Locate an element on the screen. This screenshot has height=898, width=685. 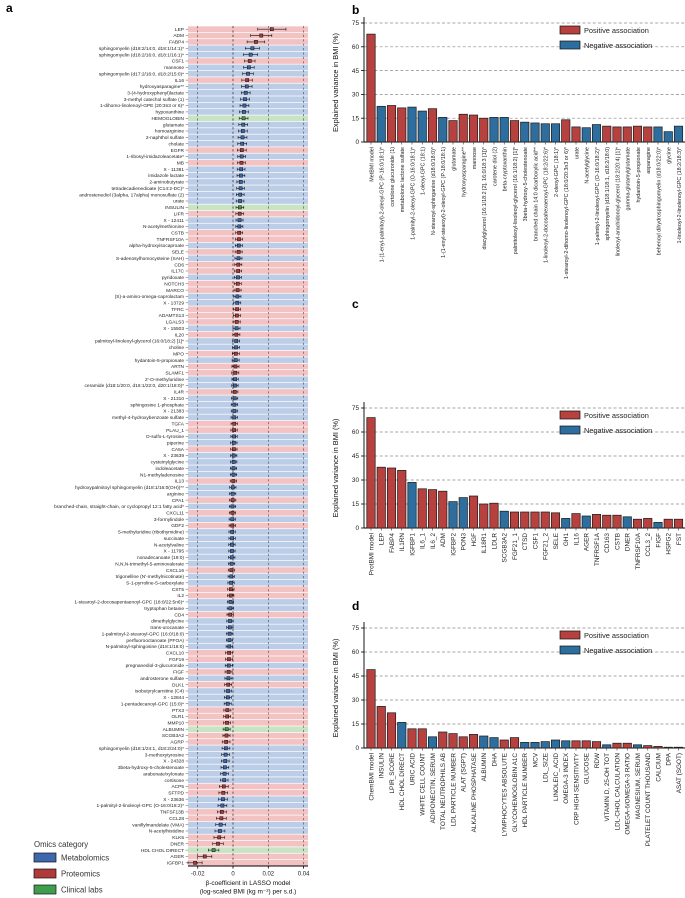
row-label: nonadecanoate (19:0) is located at coordinates (160, 558).